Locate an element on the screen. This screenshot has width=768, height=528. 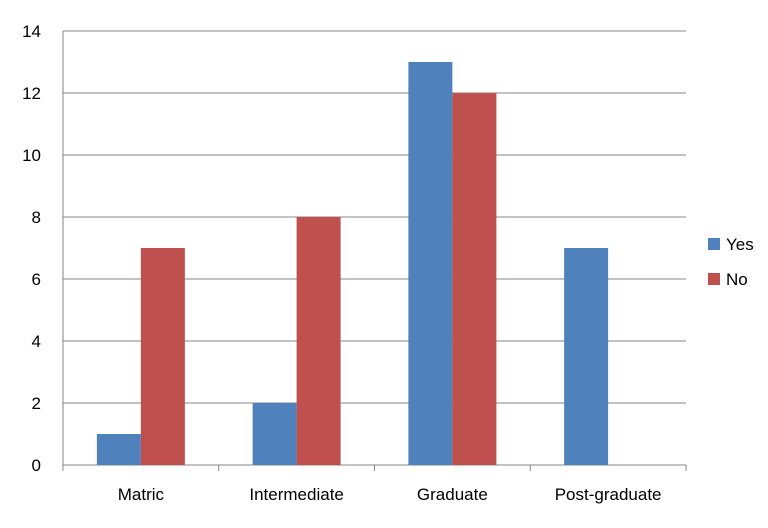
bar-yes-matric is located at coordinates (118, 449).